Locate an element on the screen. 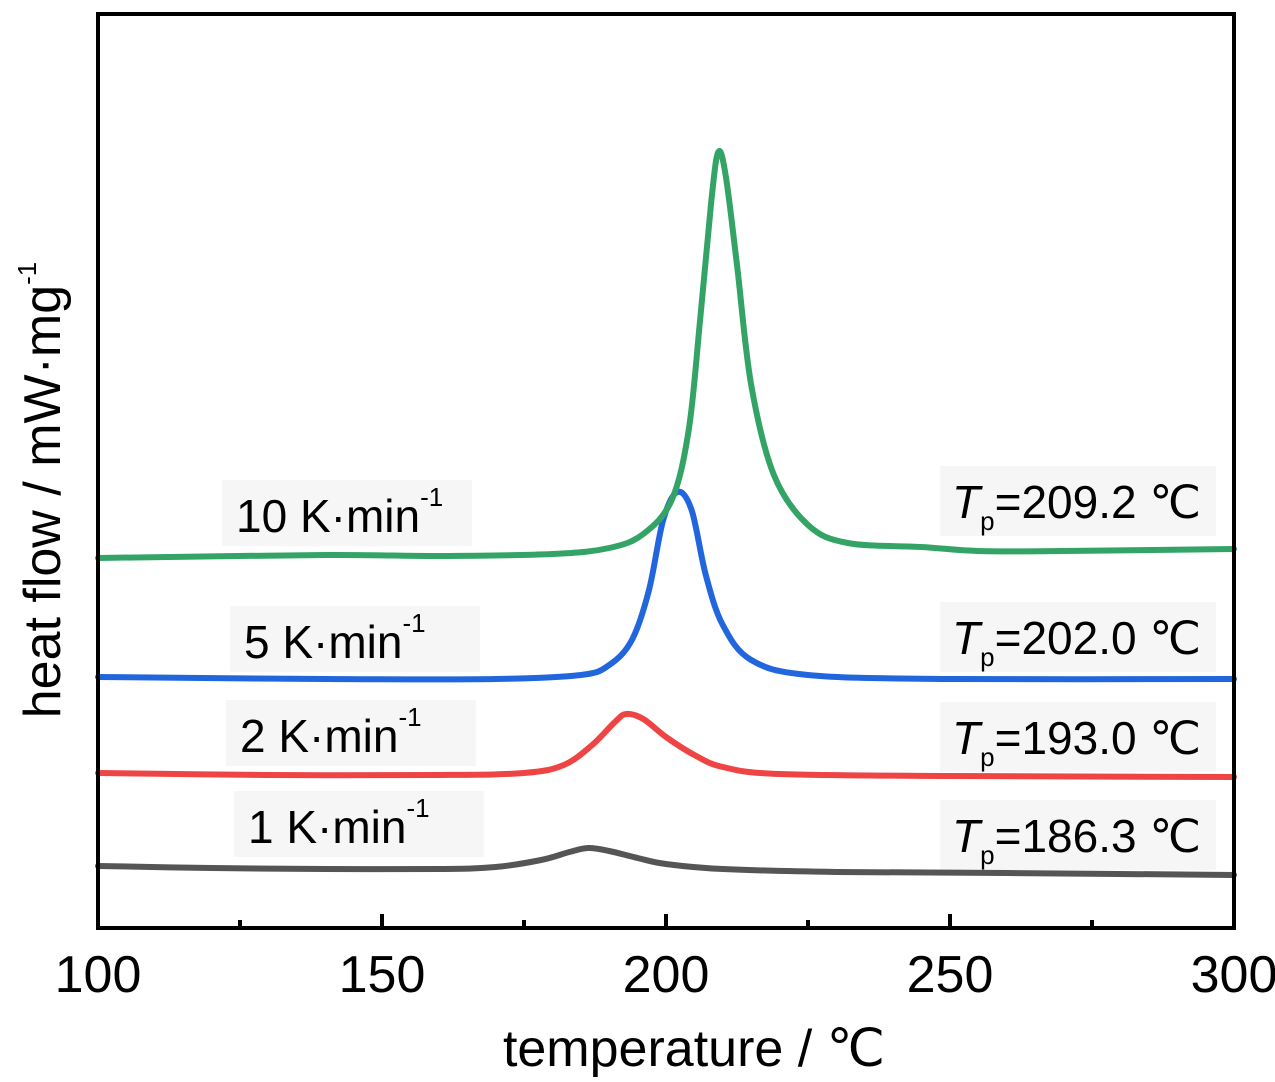 The image size is (1275, 1082). rate-label-2: 5 K·min-1 is located at coordinates (335, 638).